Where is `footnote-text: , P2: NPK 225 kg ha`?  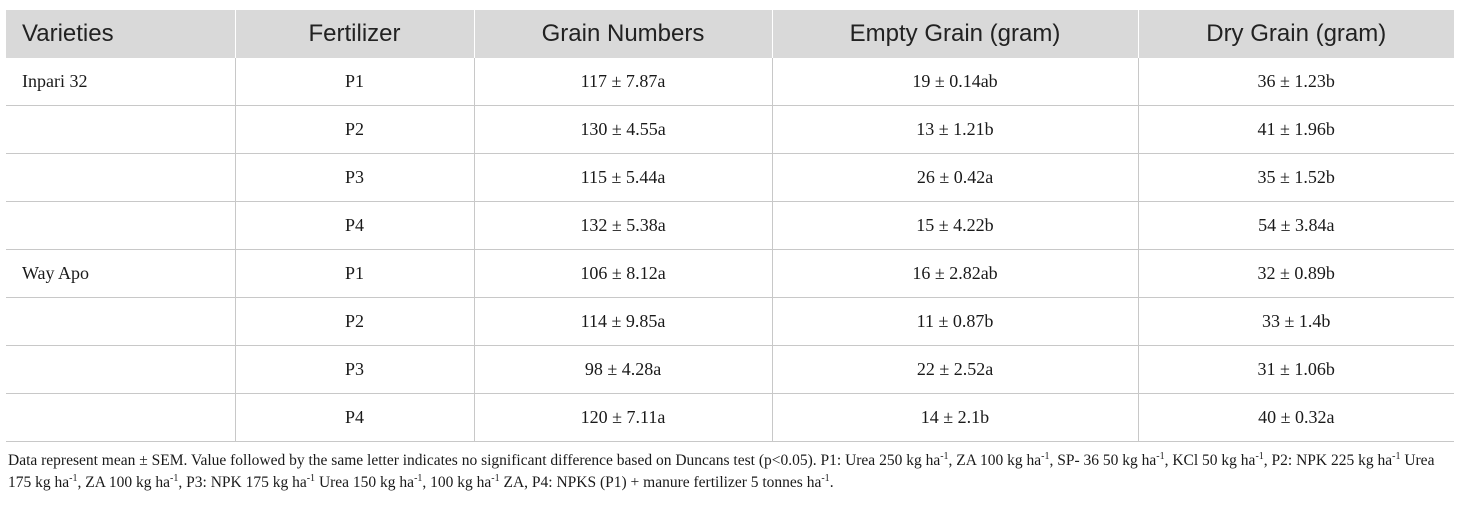
footnote-text: , P2: NPK 225 kg ha is located at coordinates (1328, 460).